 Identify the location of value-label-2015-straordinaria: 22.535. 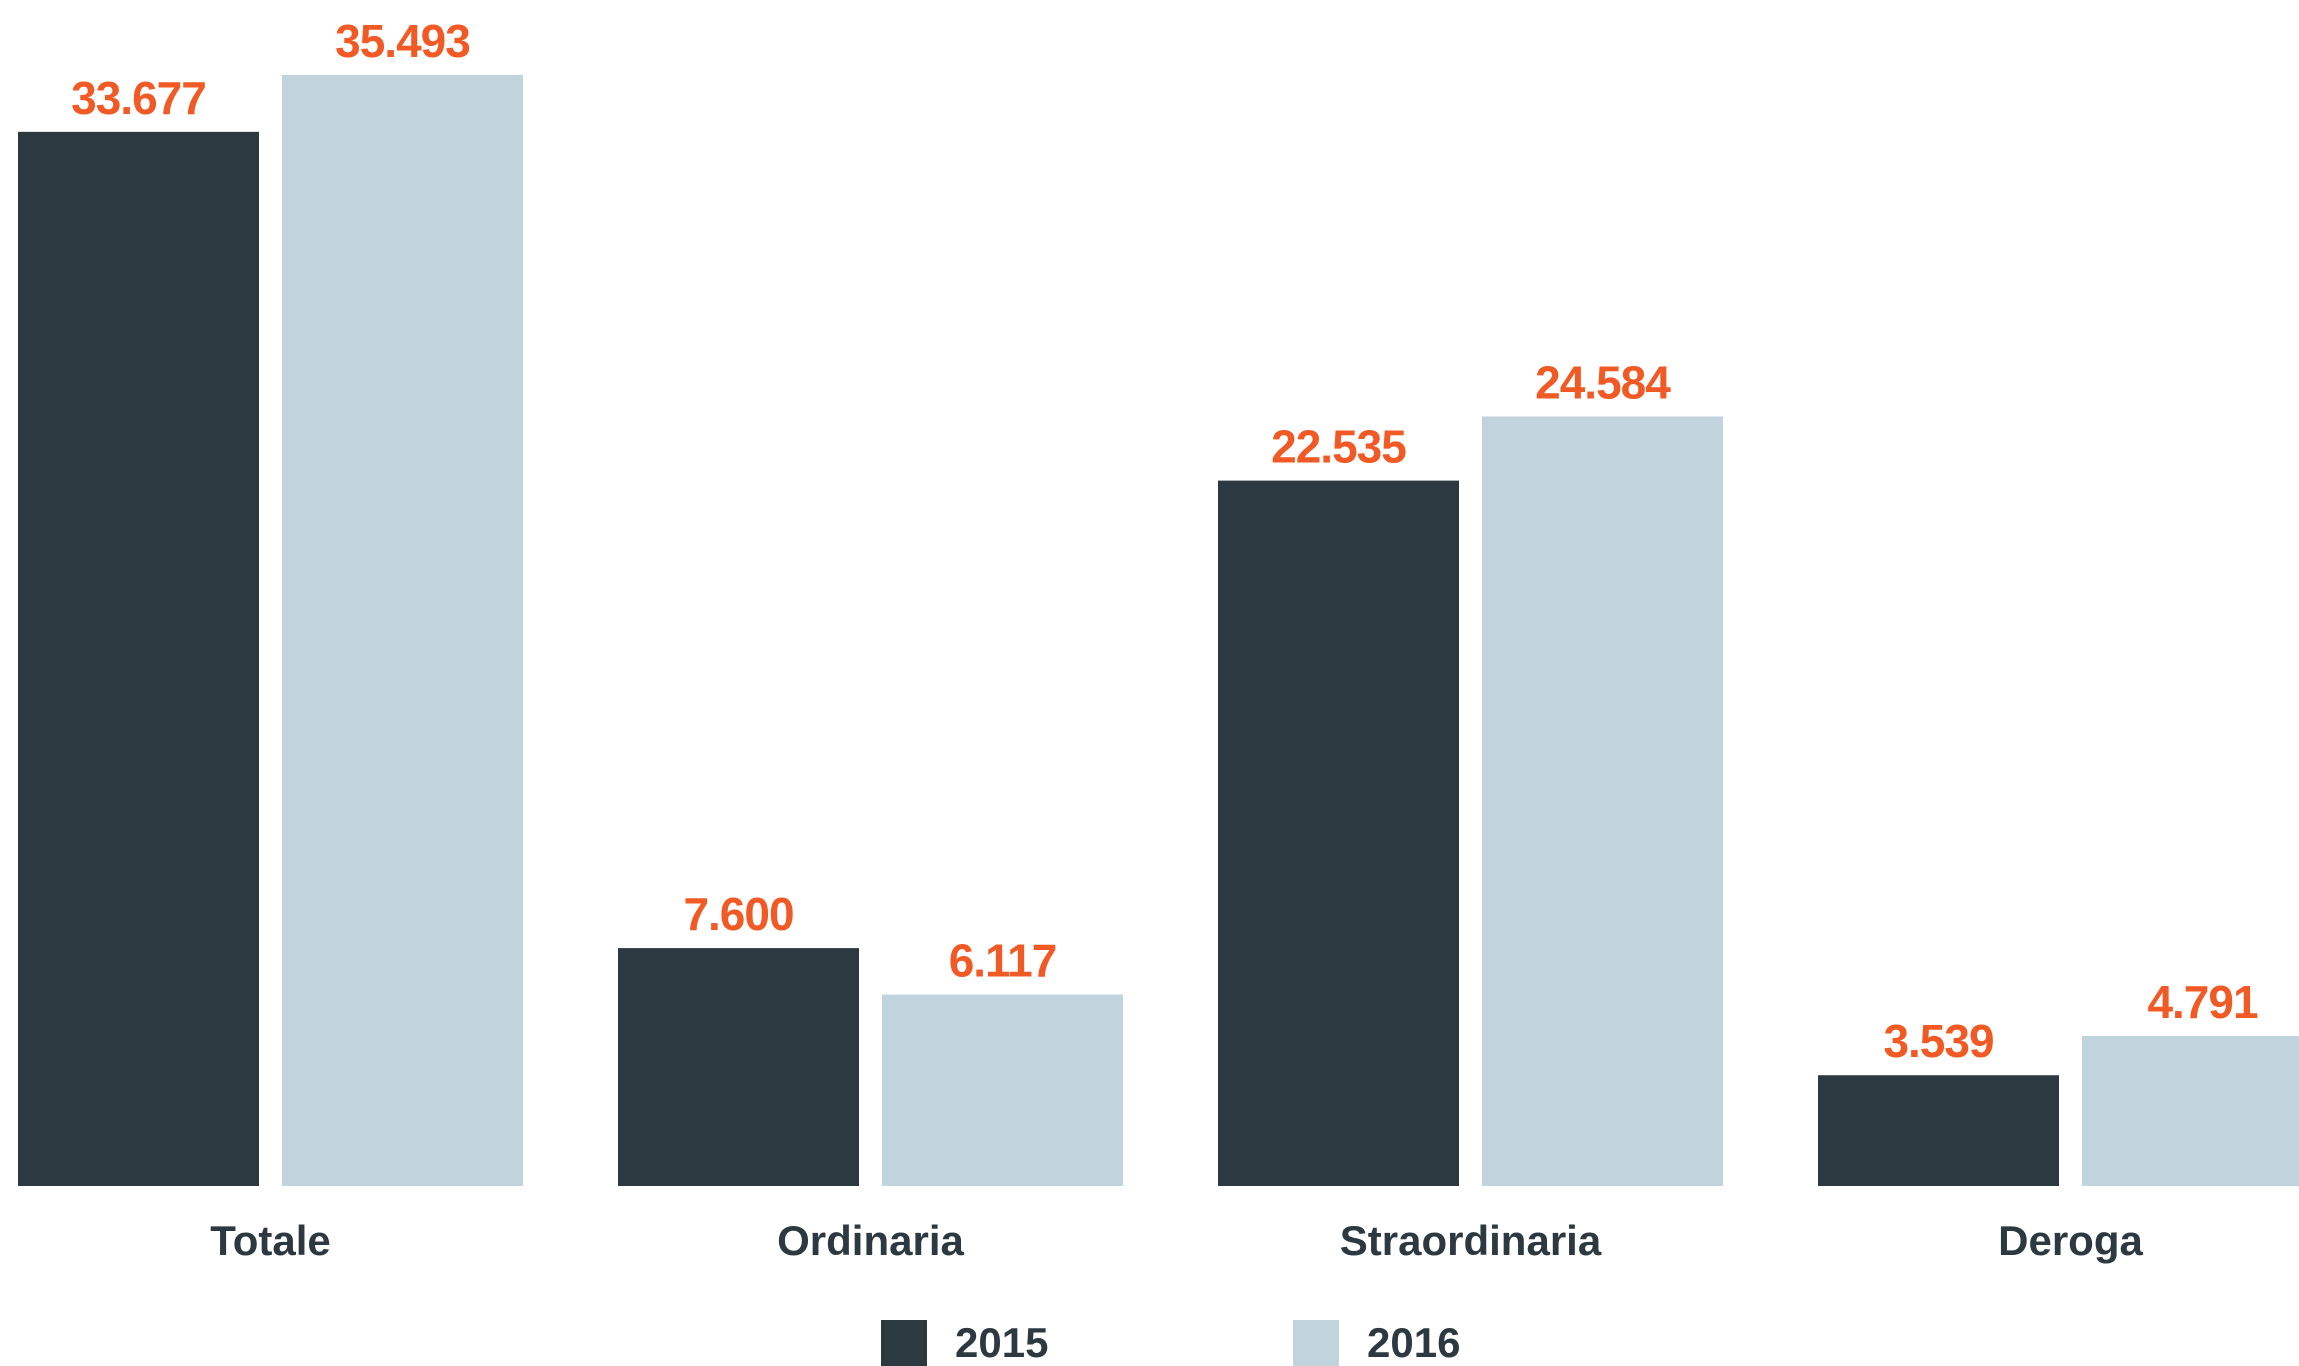
(1338, 447).